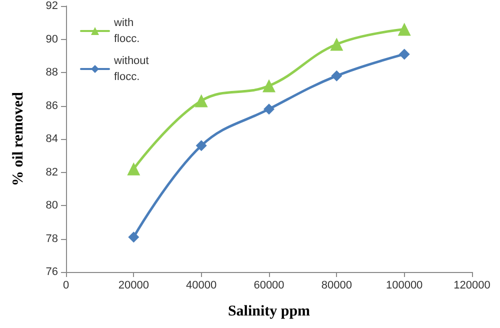 Image resolution: width=500 pixels, height=328 pixels. I want to click on x-tick-label: 20000, so click(133, 286).